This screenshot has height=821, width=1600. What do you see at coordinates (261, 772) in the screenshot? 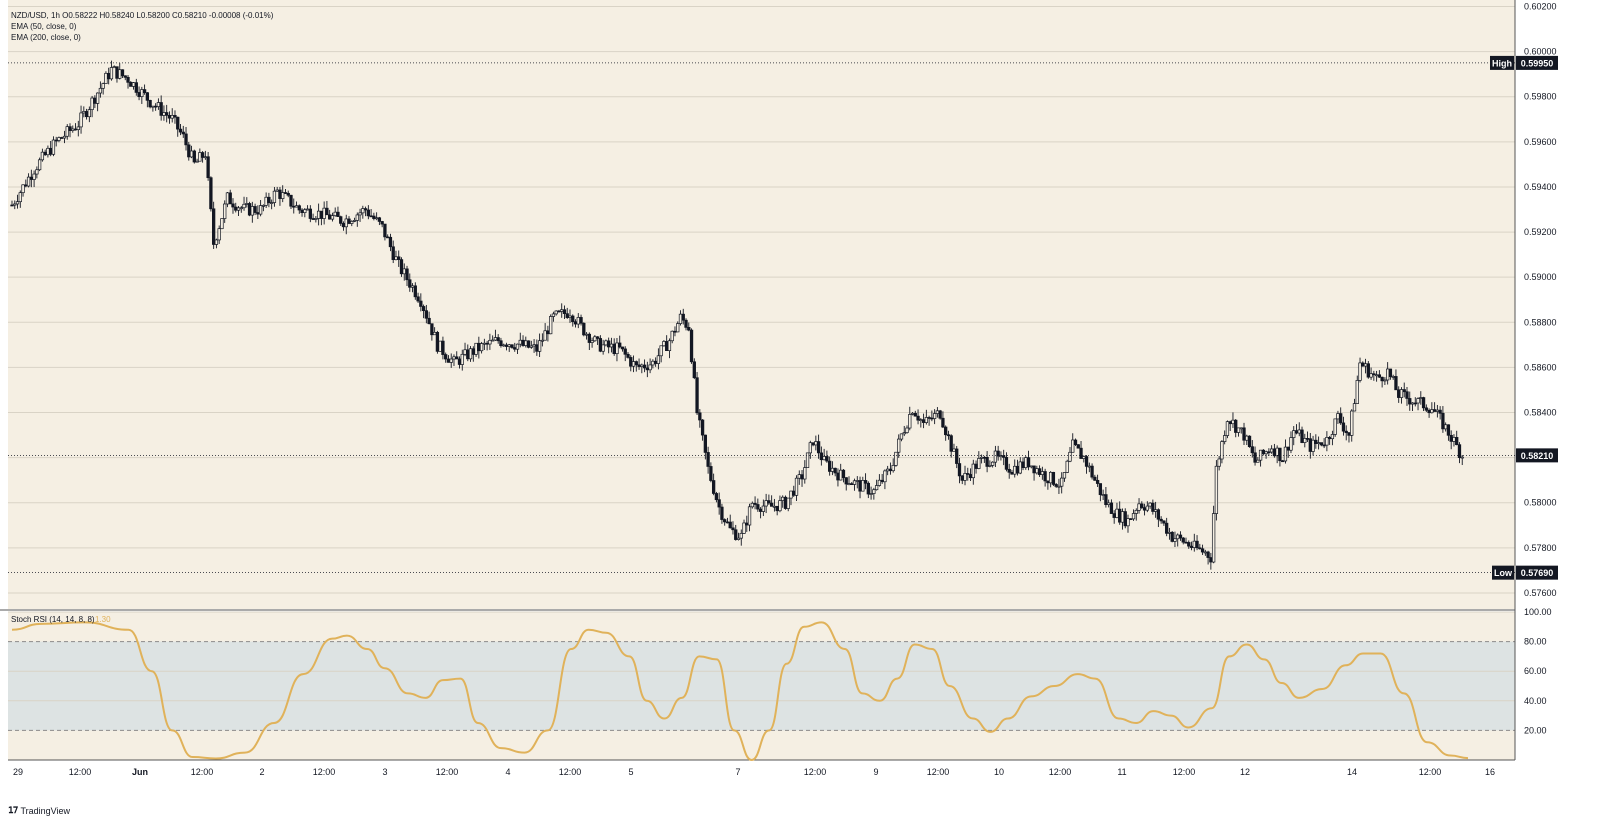
I see `x-tick-label: 2` at bounding box center [261, 772].